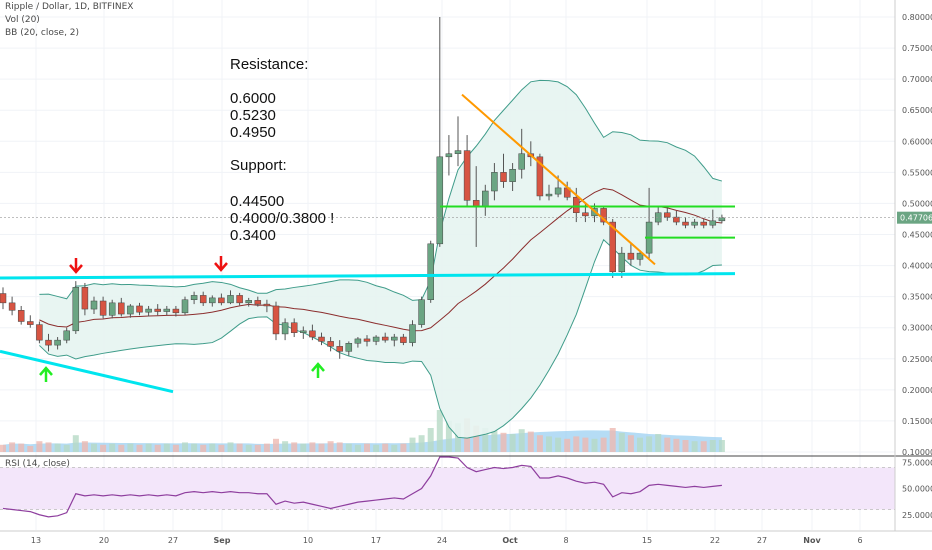  Describe the element at coordinates (257, 201) in the screenshot. I see `annotation-support-1: 0.44500` at that location.